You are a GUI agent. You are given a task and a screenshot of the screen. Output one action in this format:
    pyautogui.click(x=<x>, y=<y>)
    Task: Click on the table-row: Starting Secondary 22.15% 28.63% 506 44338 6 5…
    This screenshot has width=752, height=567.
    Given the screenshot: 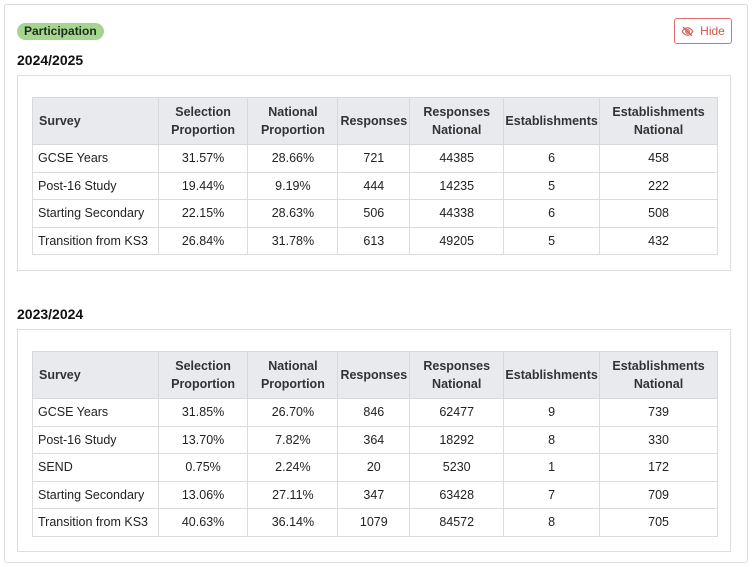 What is the action you would take?
    pyautogui.click(x=375, y=213)
    